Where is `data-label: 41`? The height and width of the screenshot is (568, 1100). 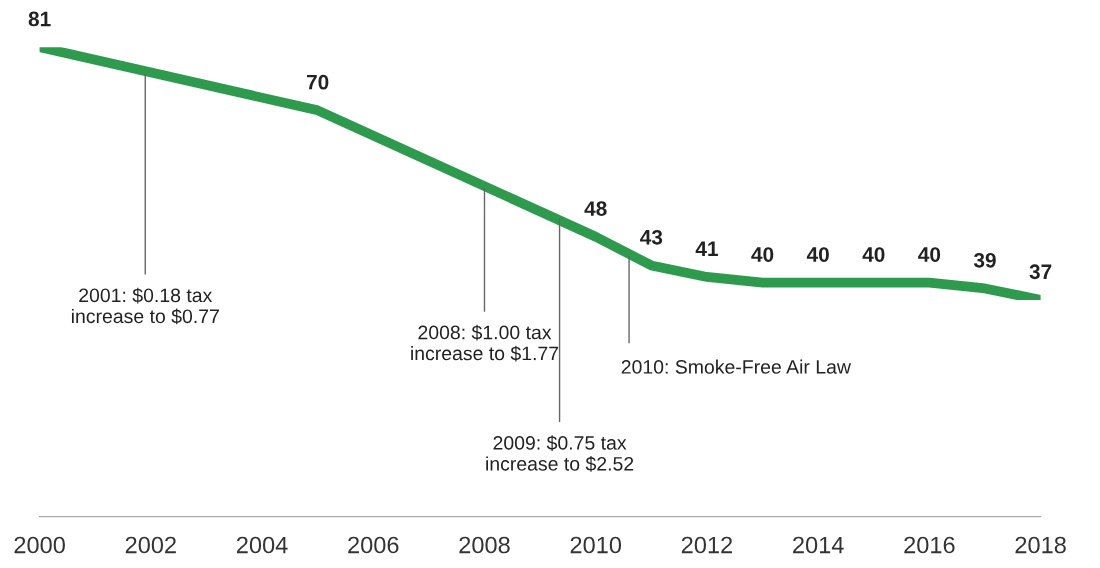
data-label: 41 is located at coordinates (706, 248).